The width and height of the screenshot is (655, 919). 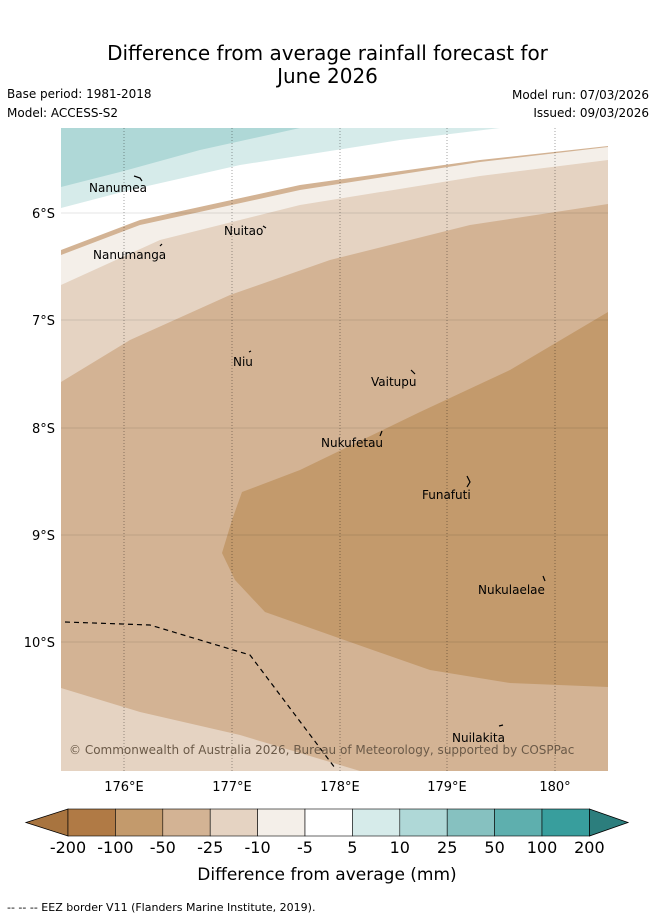 I want to click on lon-label-176e: 176°E, so click(x=124, y=787).